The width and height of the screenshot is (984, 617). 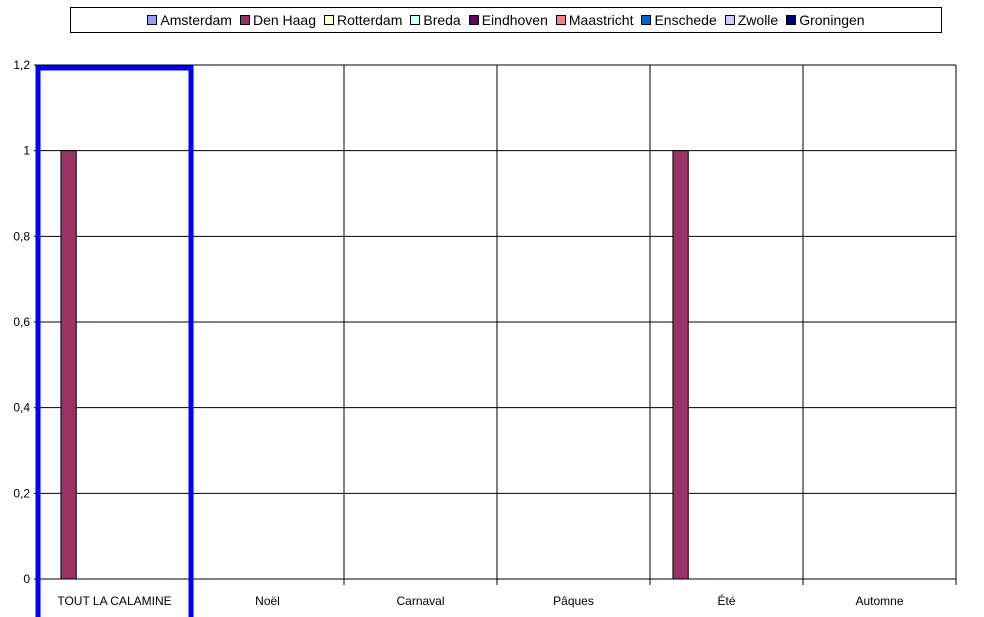 I want to click on selection-highlight, so click(x=114, y=341).